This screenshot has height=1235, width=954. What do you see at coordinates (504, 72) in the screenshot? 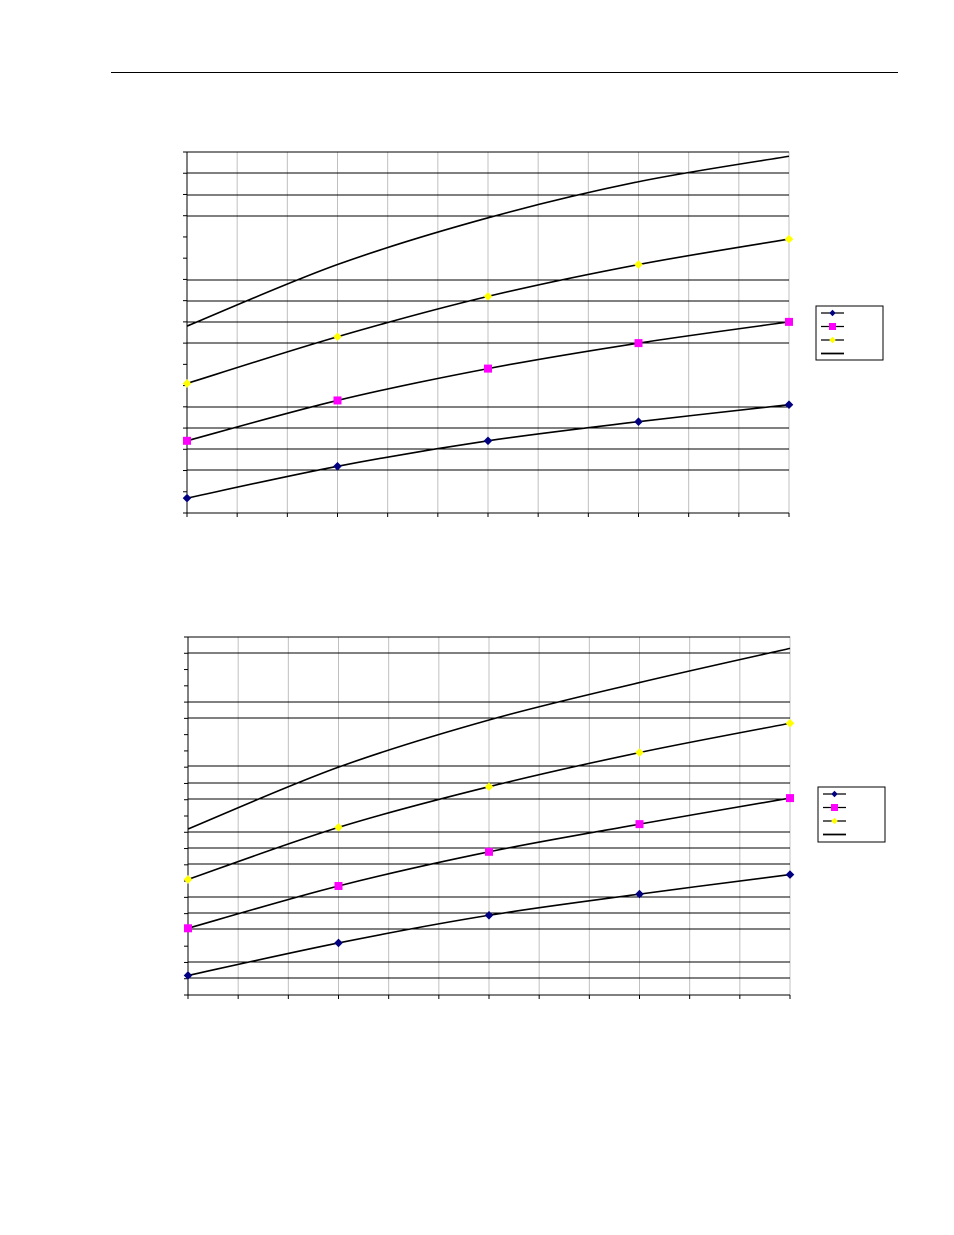
I see `page-header-rule` at bounding box center [504, 72].